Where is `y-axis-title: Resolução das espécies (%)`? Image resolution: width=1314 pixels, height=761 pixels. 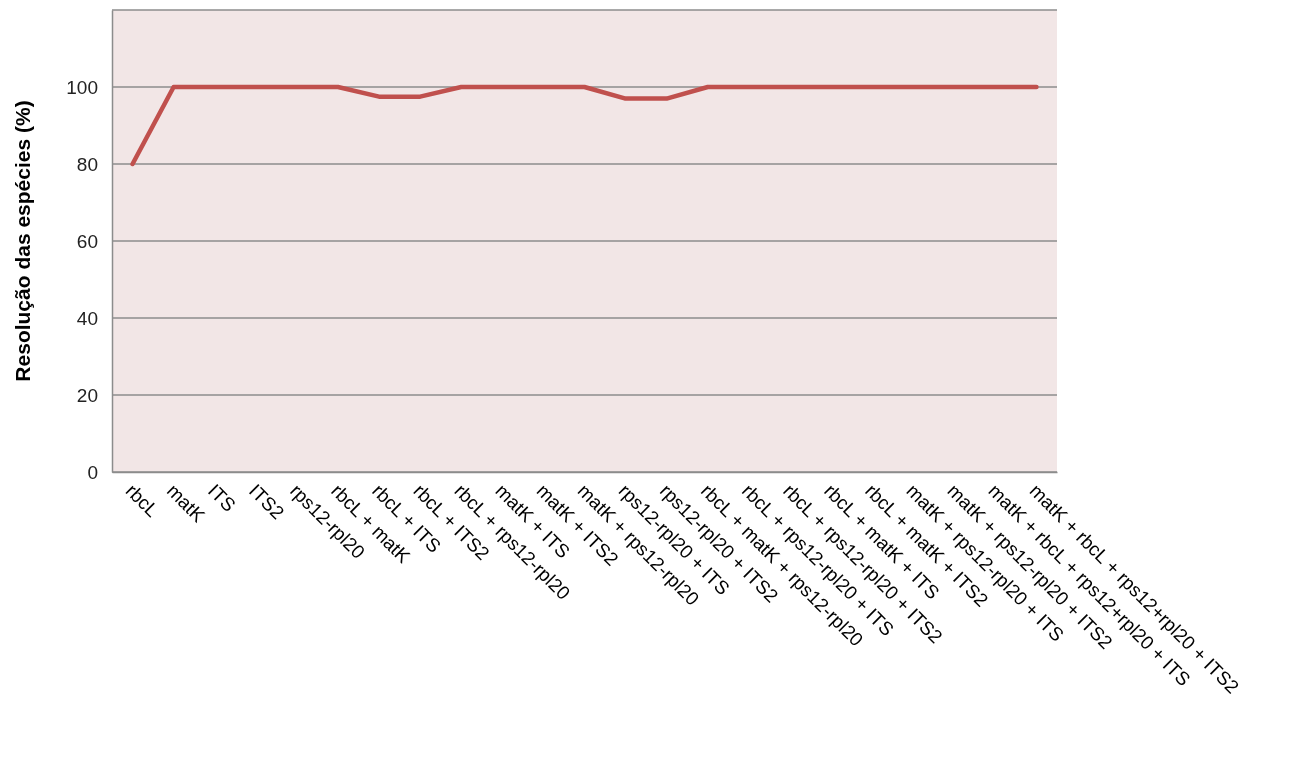
y-axis-title: Resolução das espécies (%) is located at coordinates (22, 241).